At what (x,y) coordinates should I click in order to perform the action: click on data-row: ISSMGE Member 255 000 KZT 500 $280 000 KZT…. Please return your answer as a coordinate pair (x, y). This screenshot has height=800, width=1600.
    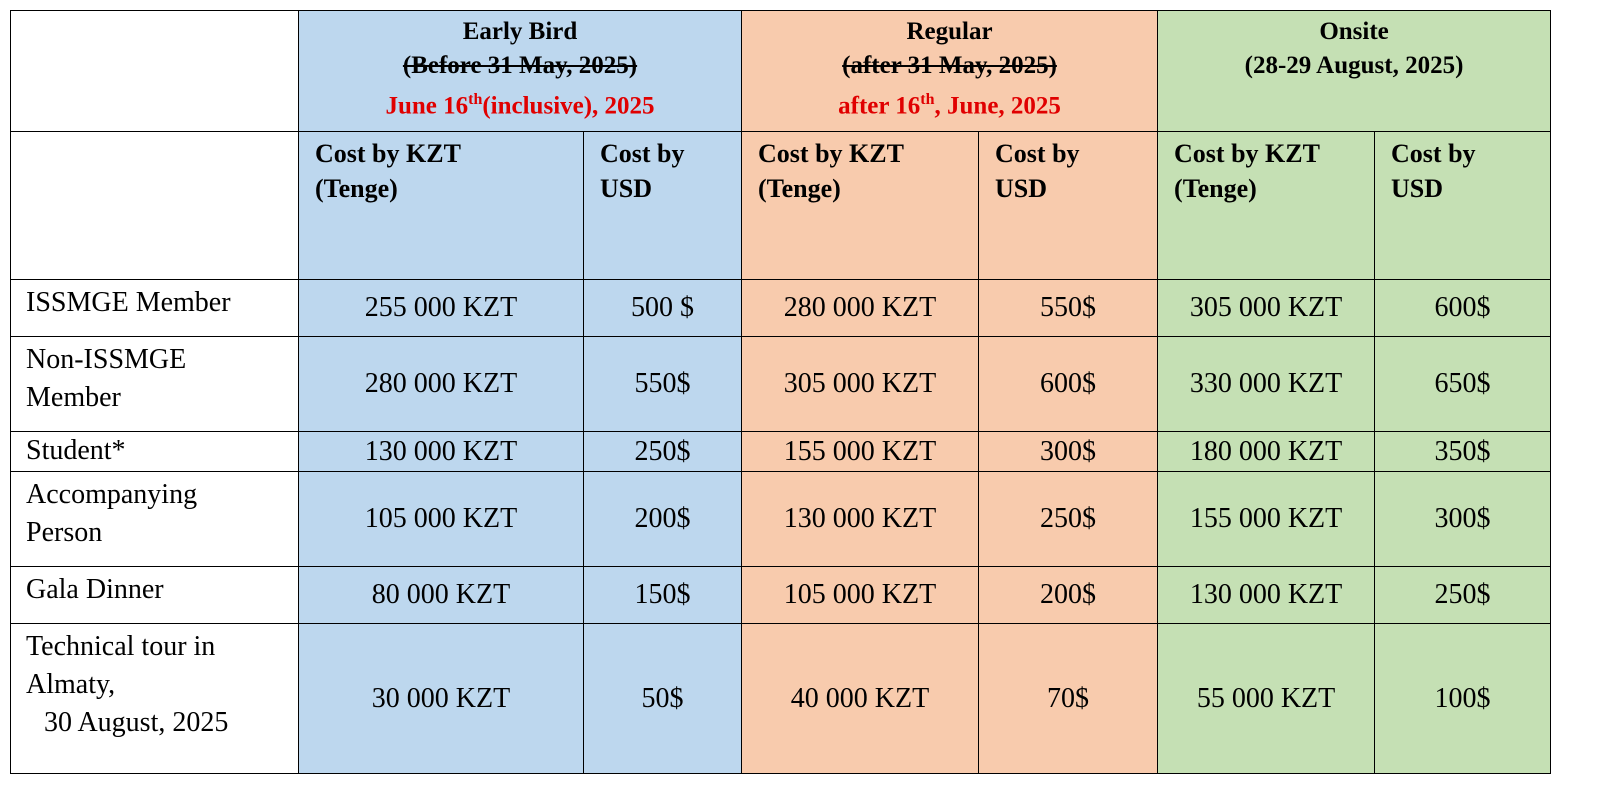
    Looking at the image, I should click on (781, 308).